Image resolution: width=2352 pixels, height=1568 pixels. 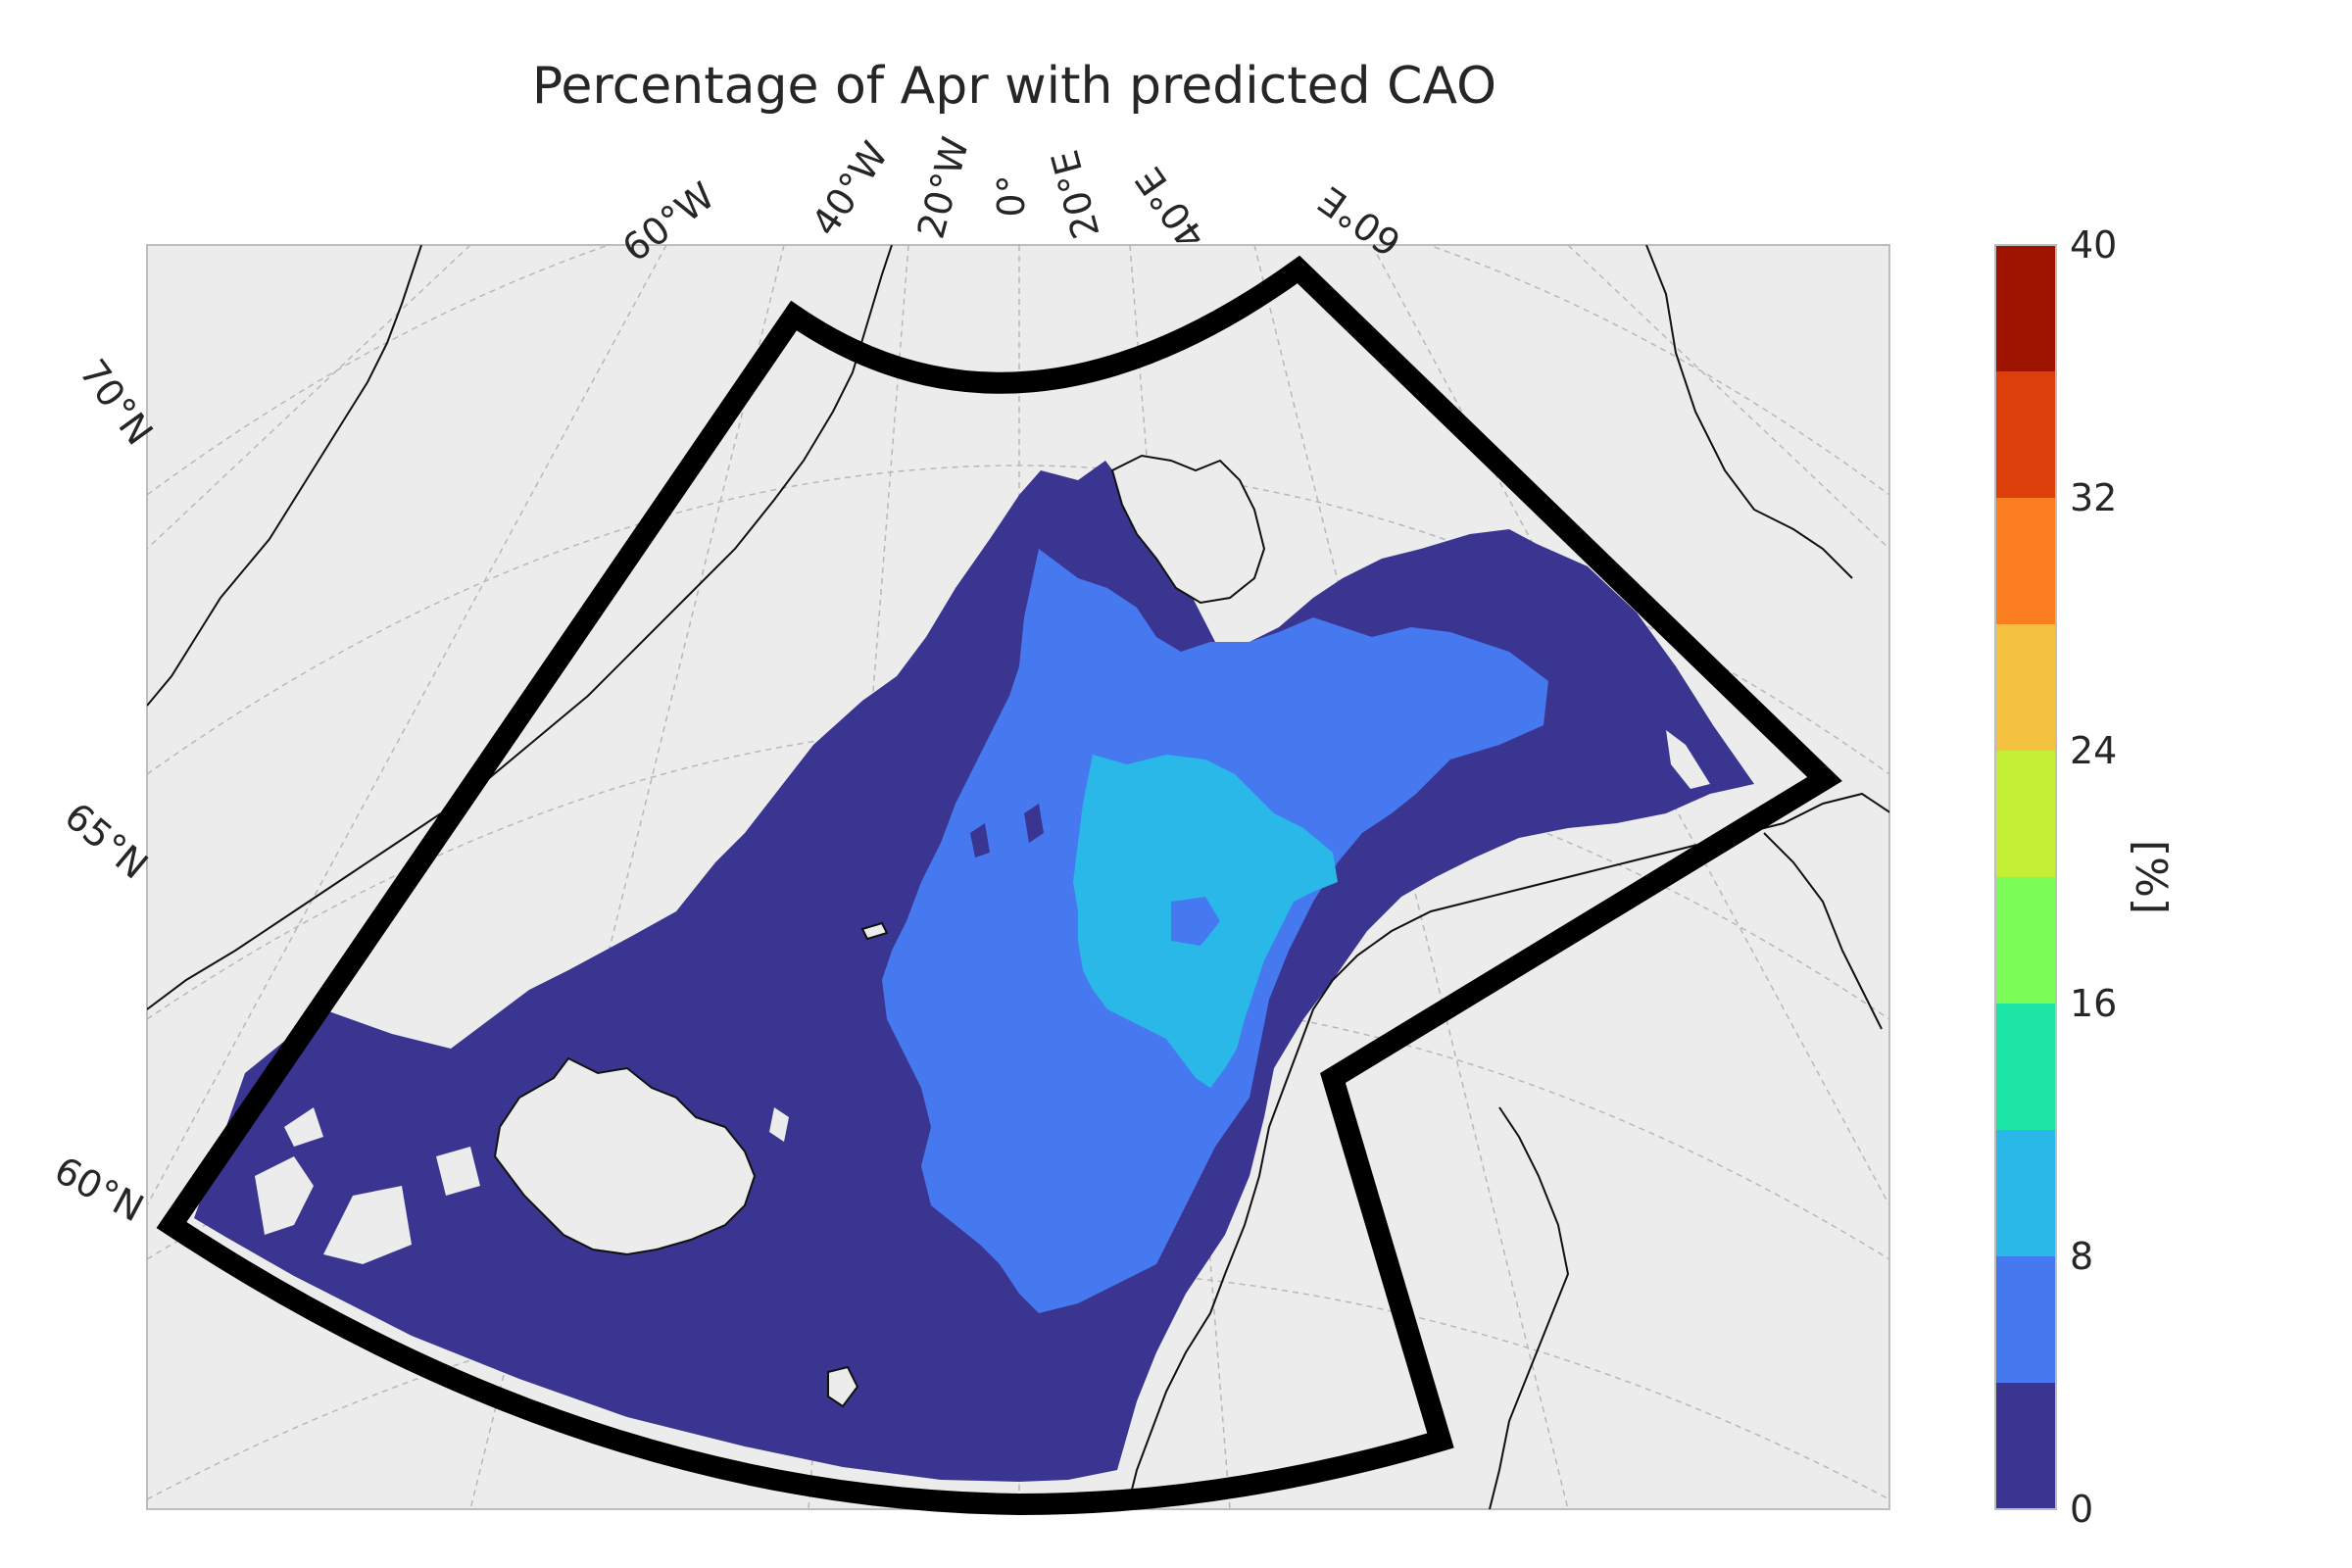 What do you see at coordinates (104, 791) in the screenshot?
I see `latitude-labels: 70°N 65°N 60°N` at bounding box center [104, 791].